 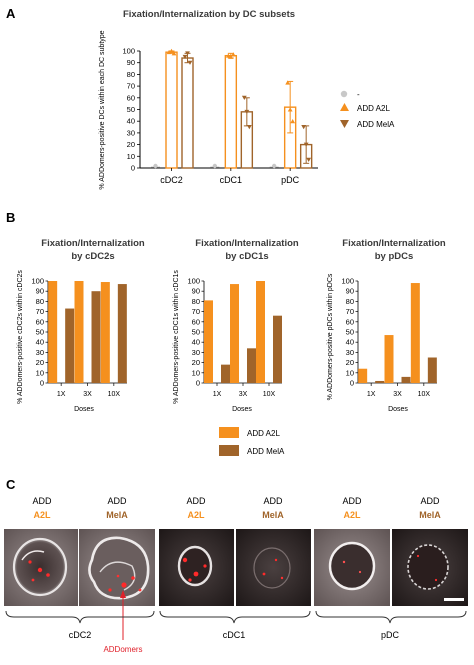 I want to click on chart-b-legend: ADD A2L ADD MelA, so click(x=252, y=441).